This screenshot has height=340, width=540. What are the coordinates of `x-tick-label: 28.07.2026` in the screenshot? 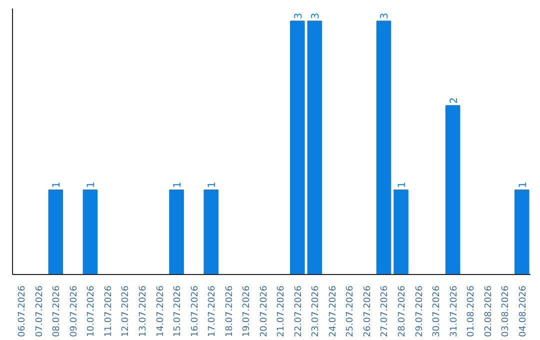 It's located at (403, 311).